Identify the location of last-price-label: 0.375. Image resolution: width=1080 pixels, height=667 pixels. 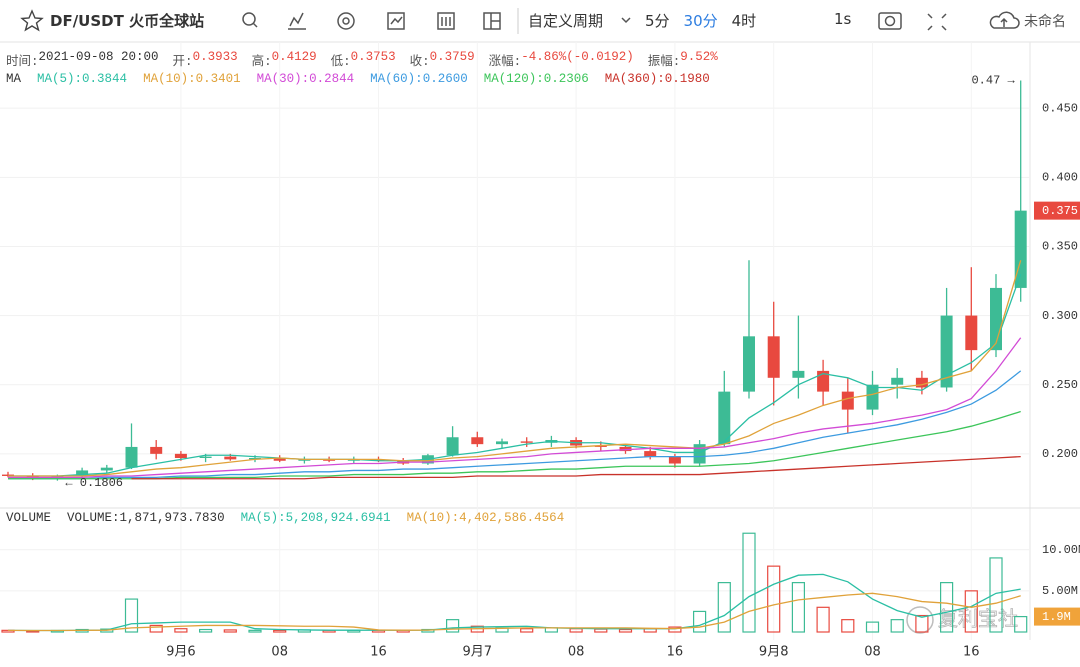
(1060, 211).